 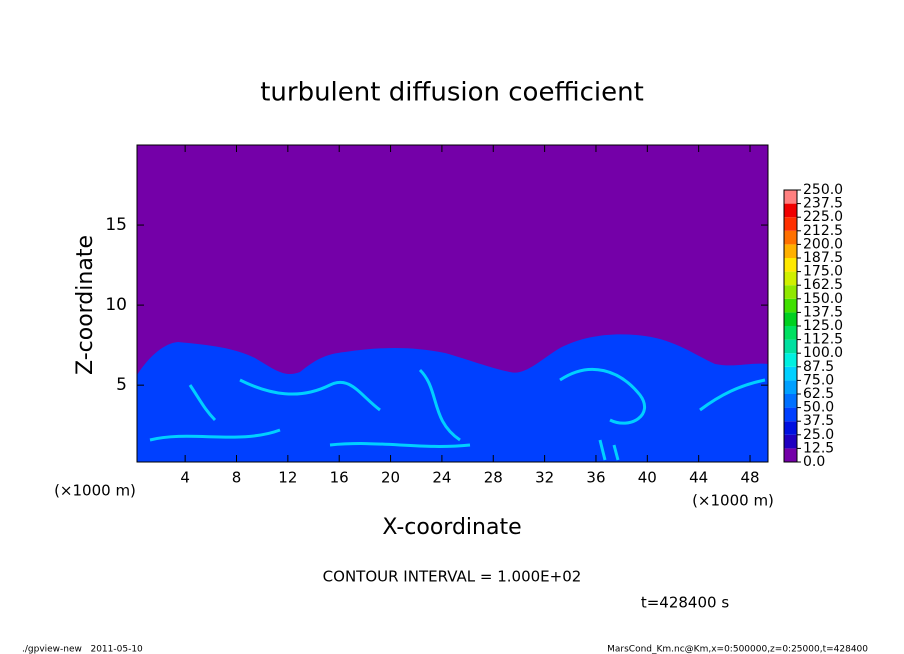 I want to click on x-tick-label: 12, so click(x=287, y=478).